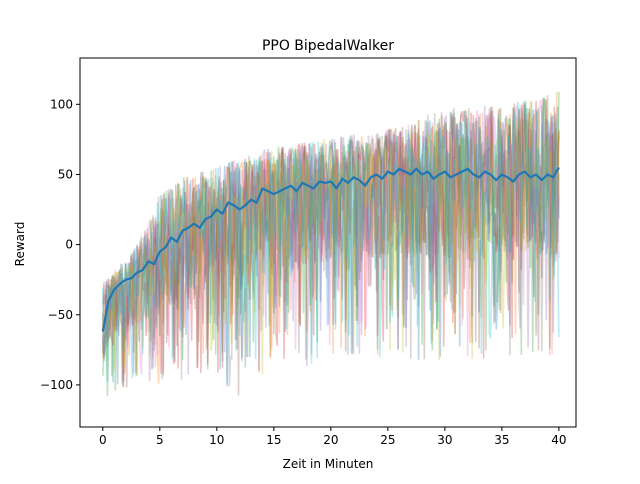 This screenshot has width=640, height=484. Describe the element at coordinates (328, 464) in the screenshot. I see `x-axis-label: Zeit in Minuten` at that location.